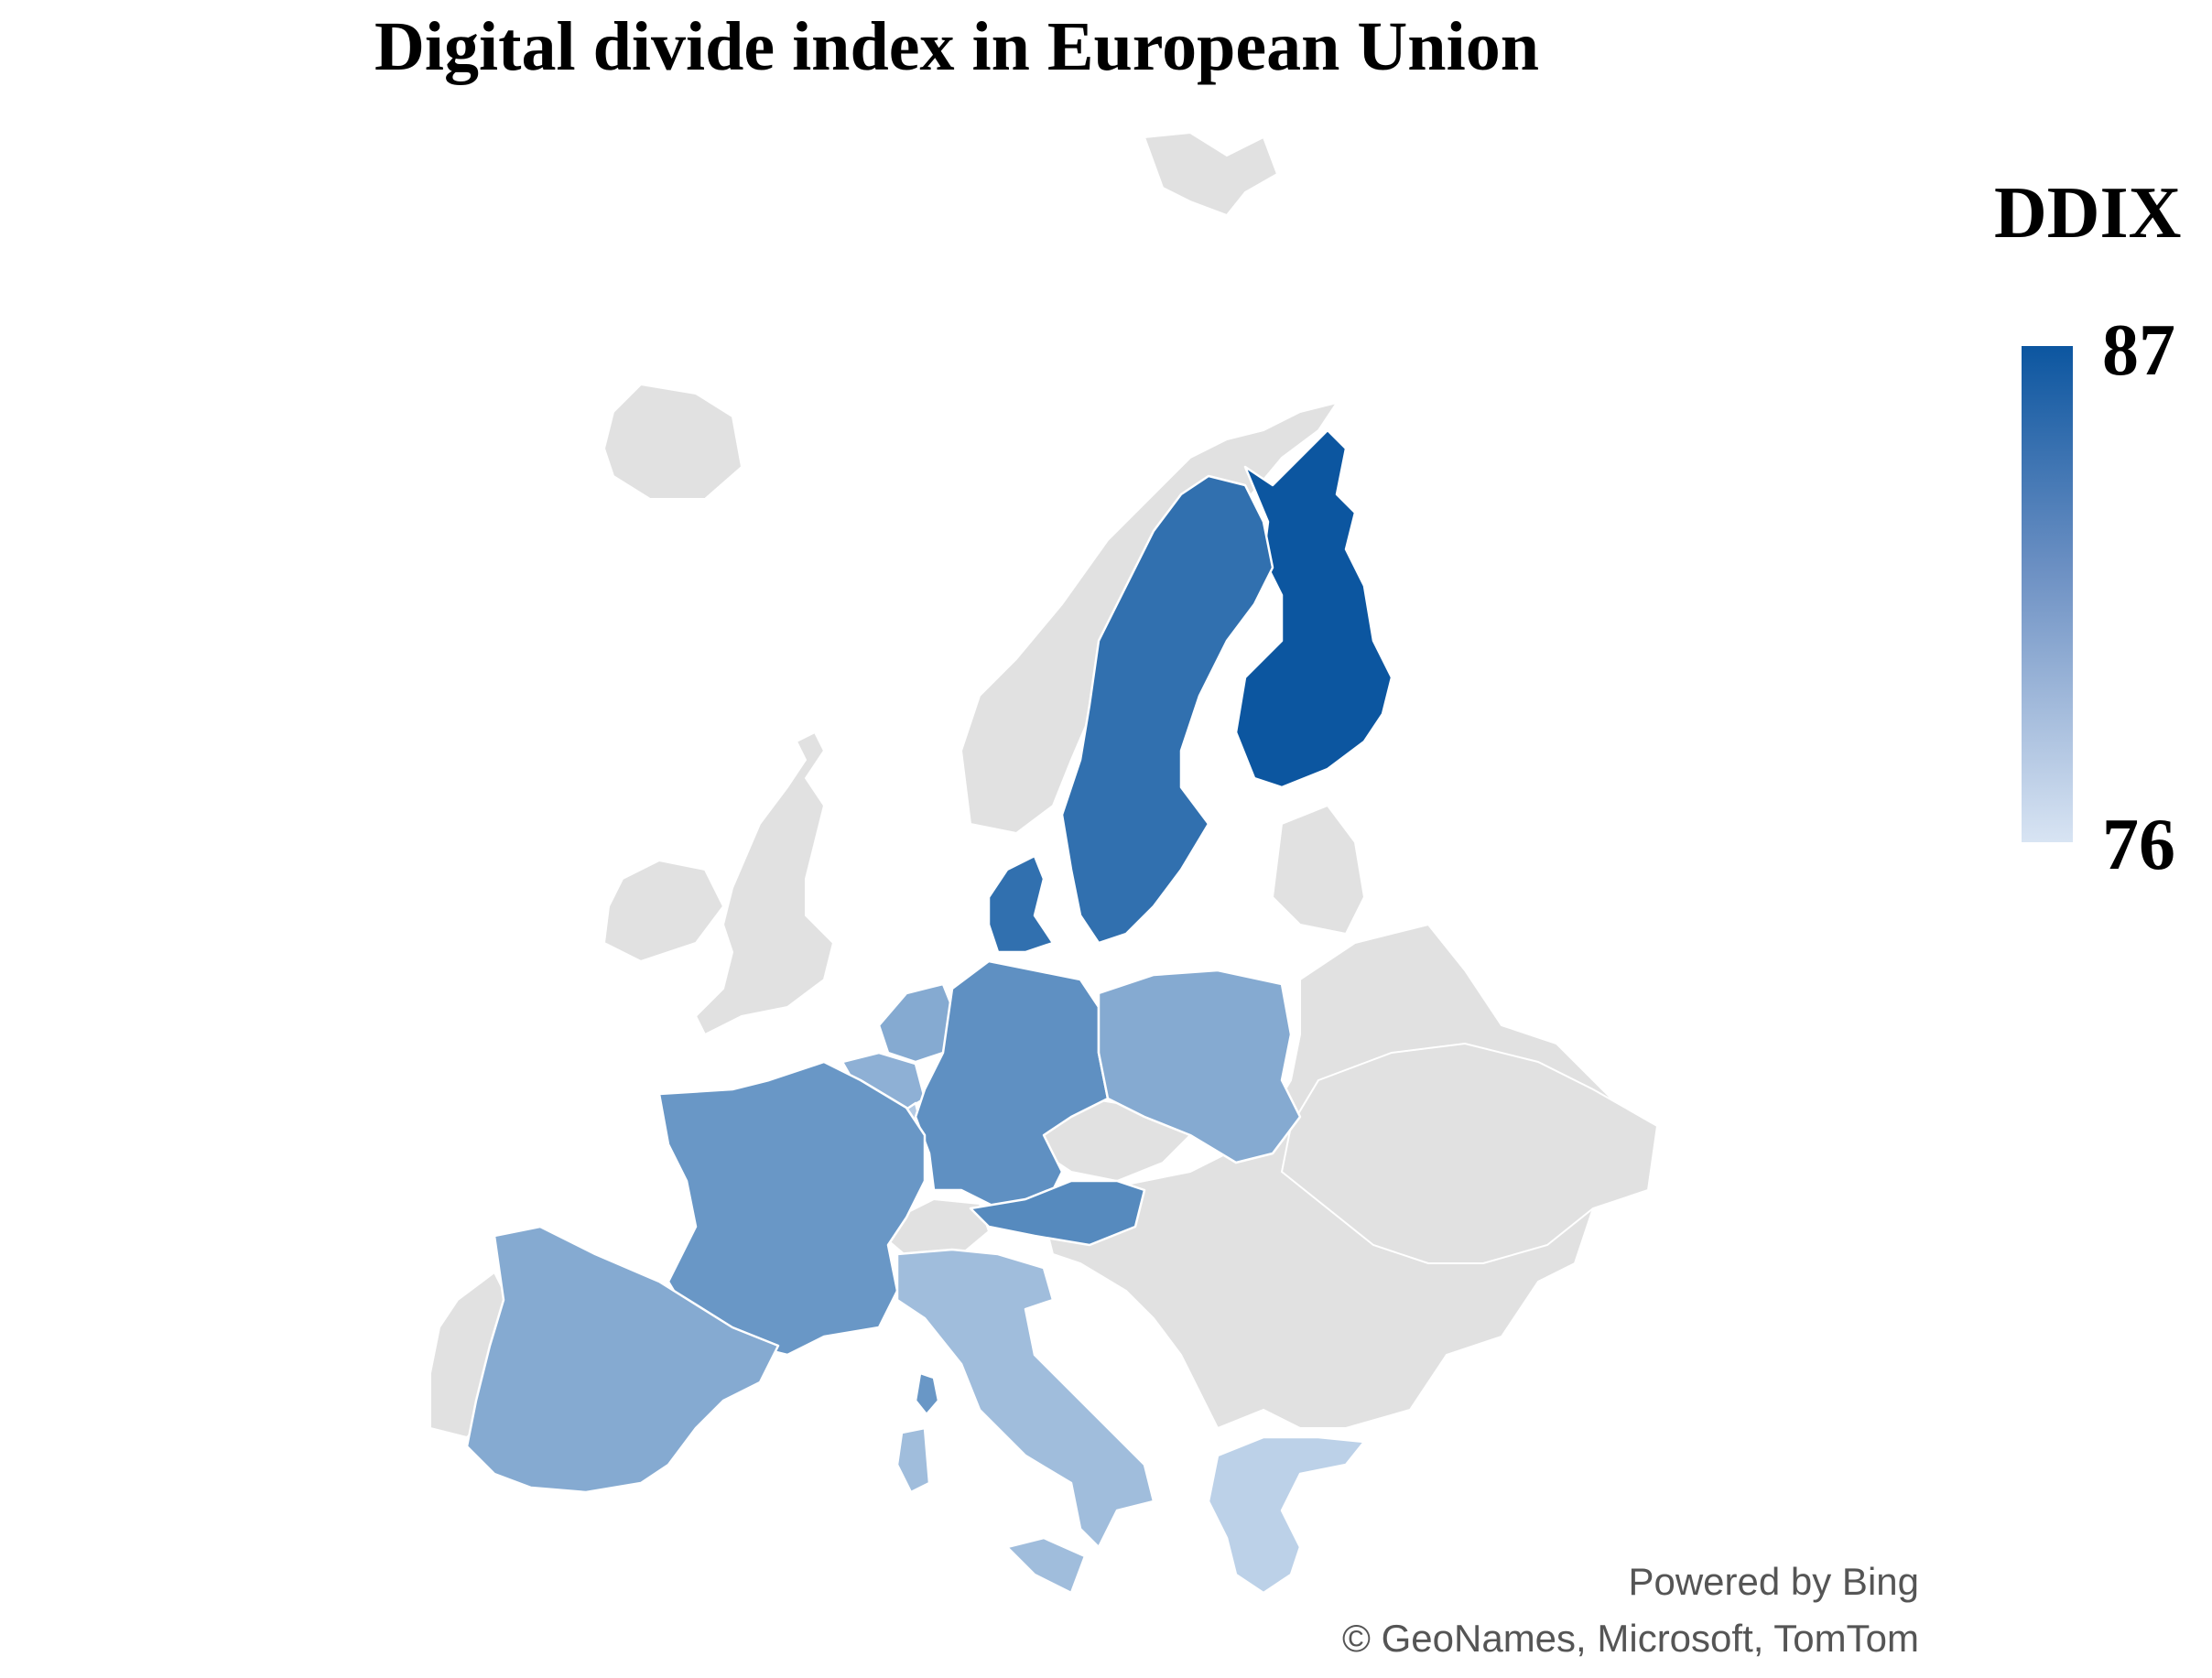 This screenshot has width=2212, height=1678. What do you see at coordinates (1469, 1153) in the screenshot?
I see `ukraine-shape` at bounding box center [1469, 1153].